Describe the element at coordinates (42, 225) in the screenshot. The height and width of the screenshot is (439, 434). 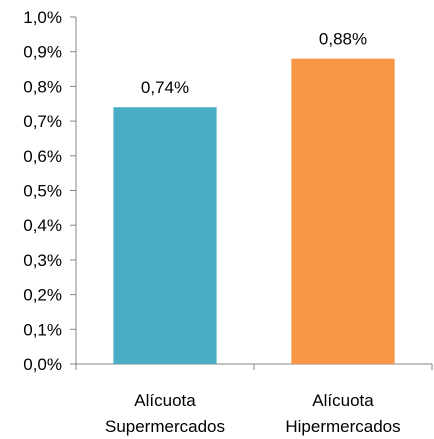
I see `y-tick-label: 0,4%` at that location.